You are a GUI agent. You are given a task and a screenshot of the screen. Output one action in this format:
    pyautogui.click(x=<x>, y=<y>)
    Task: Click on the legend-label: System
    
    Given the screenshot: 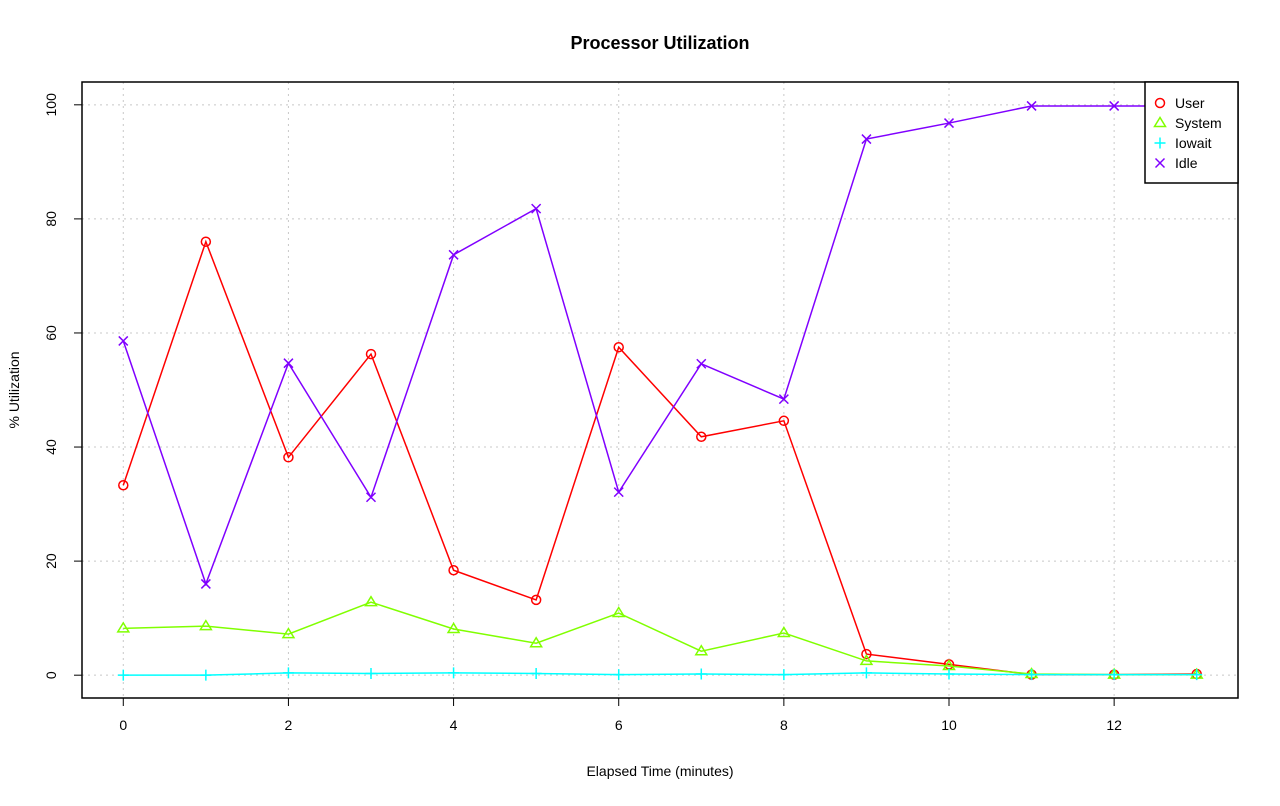 What is the action you would take?
    pyautogui.click(x=1198, y=123)
    